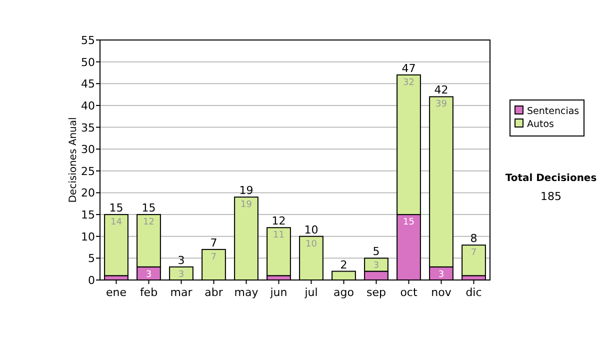  Describe the element at coordinates (442, 105) in the screenshot. I see `data-label: 39` at that location.